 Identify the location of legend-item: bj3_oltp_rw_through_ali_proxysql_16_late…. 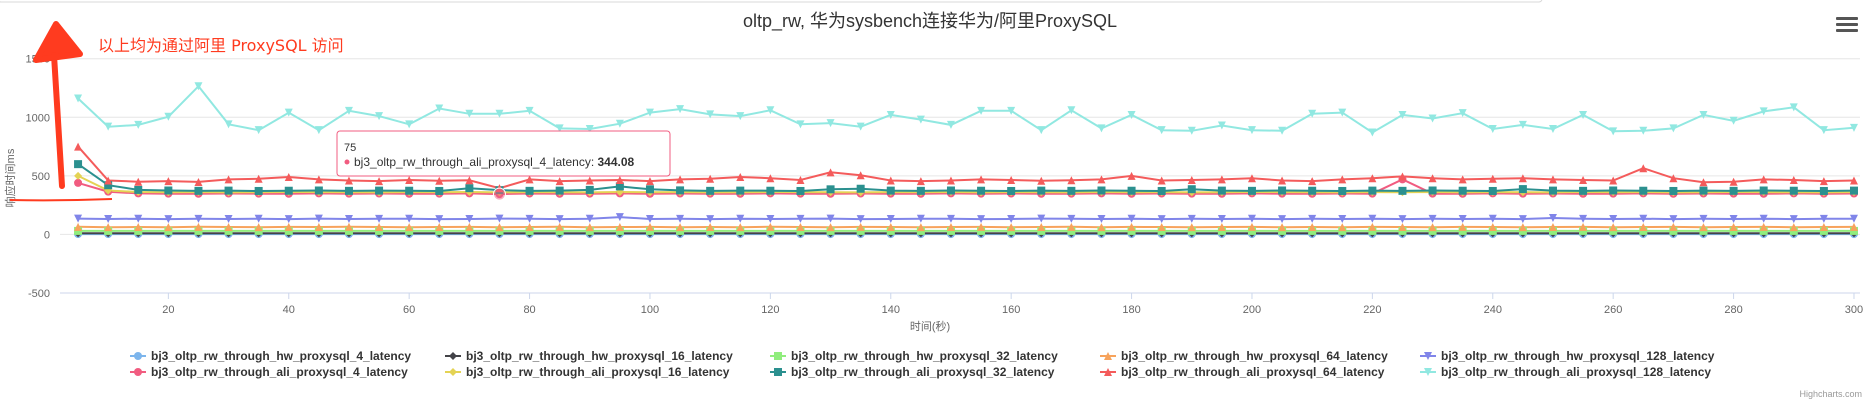
(587, 372).